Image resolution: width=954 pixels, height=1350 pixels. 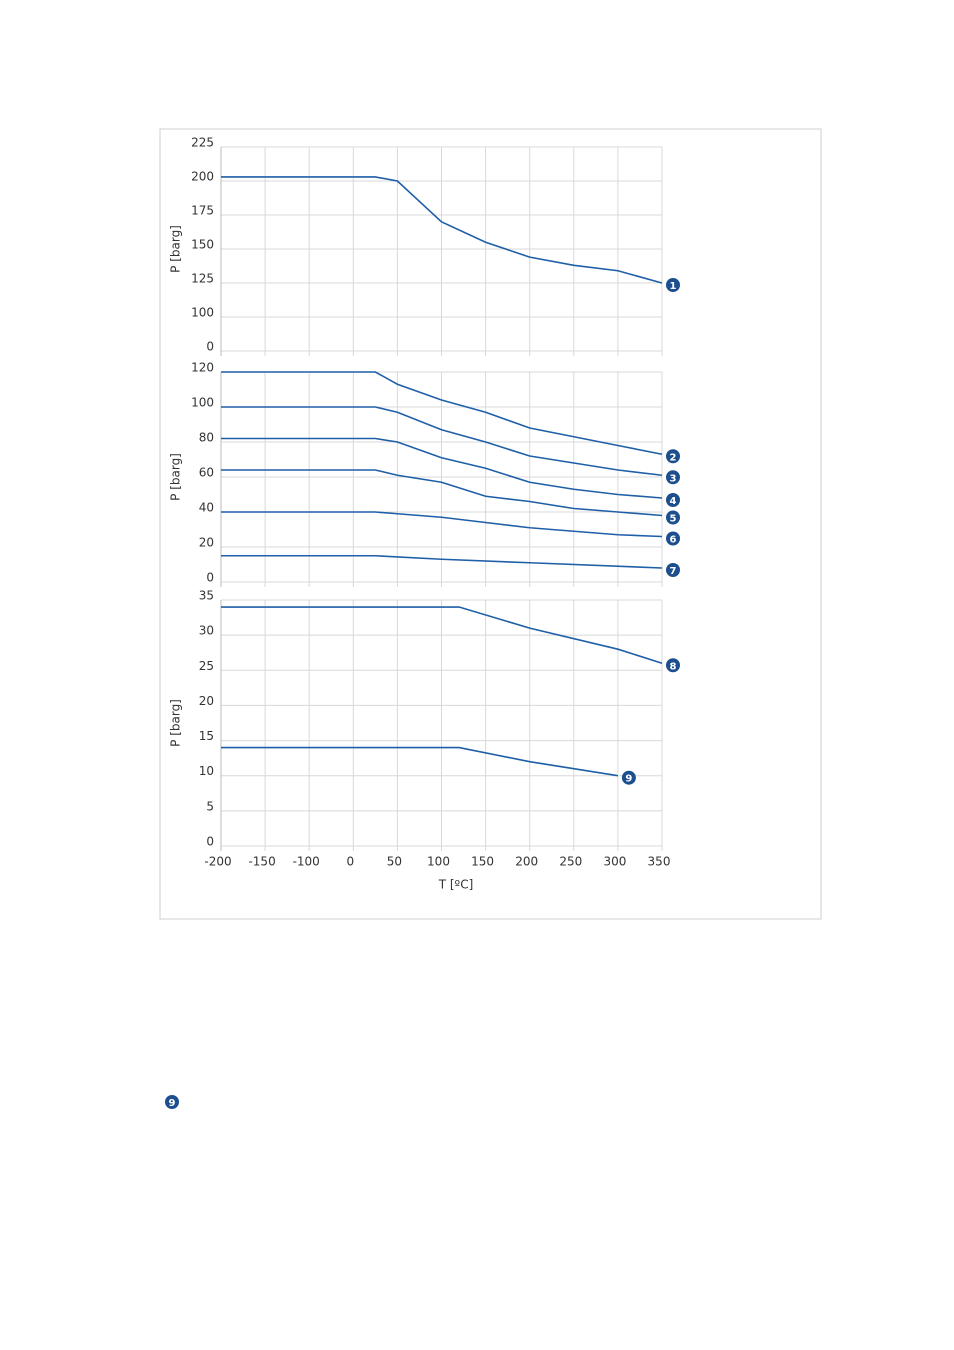 I want to click on x-tick-label: 250, so click(x=570, y=862).